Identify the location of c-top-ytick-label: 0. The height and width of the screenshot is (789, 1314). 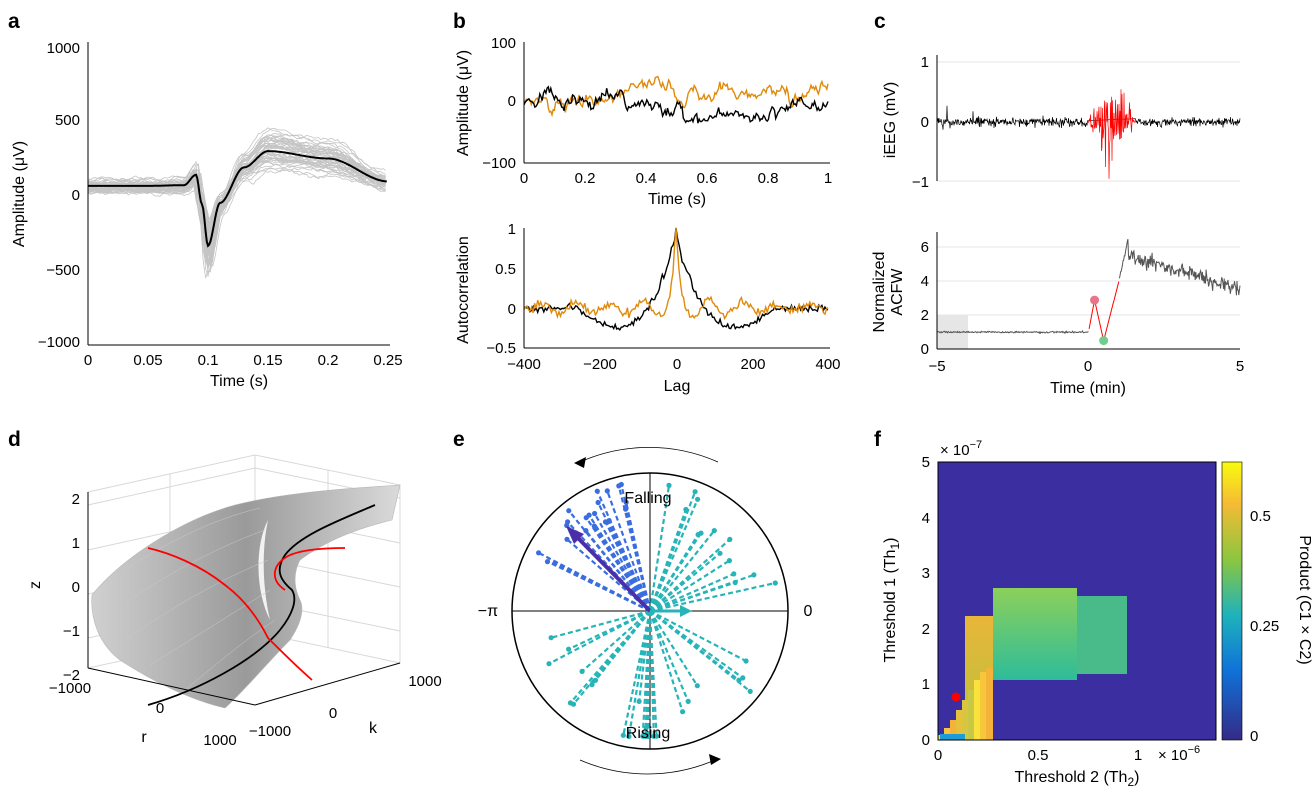
(925, 122).